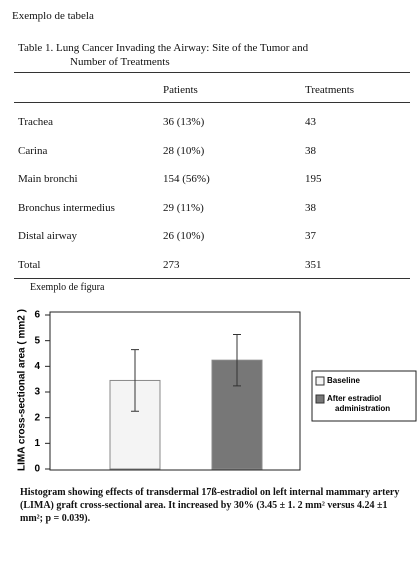 Image resolution: width=419 pixels, height=561 pixels. What do you see at coordinates (33, 150) in the screenshot?
I see `table-cell: Carina` at bounding box center [33, 150].